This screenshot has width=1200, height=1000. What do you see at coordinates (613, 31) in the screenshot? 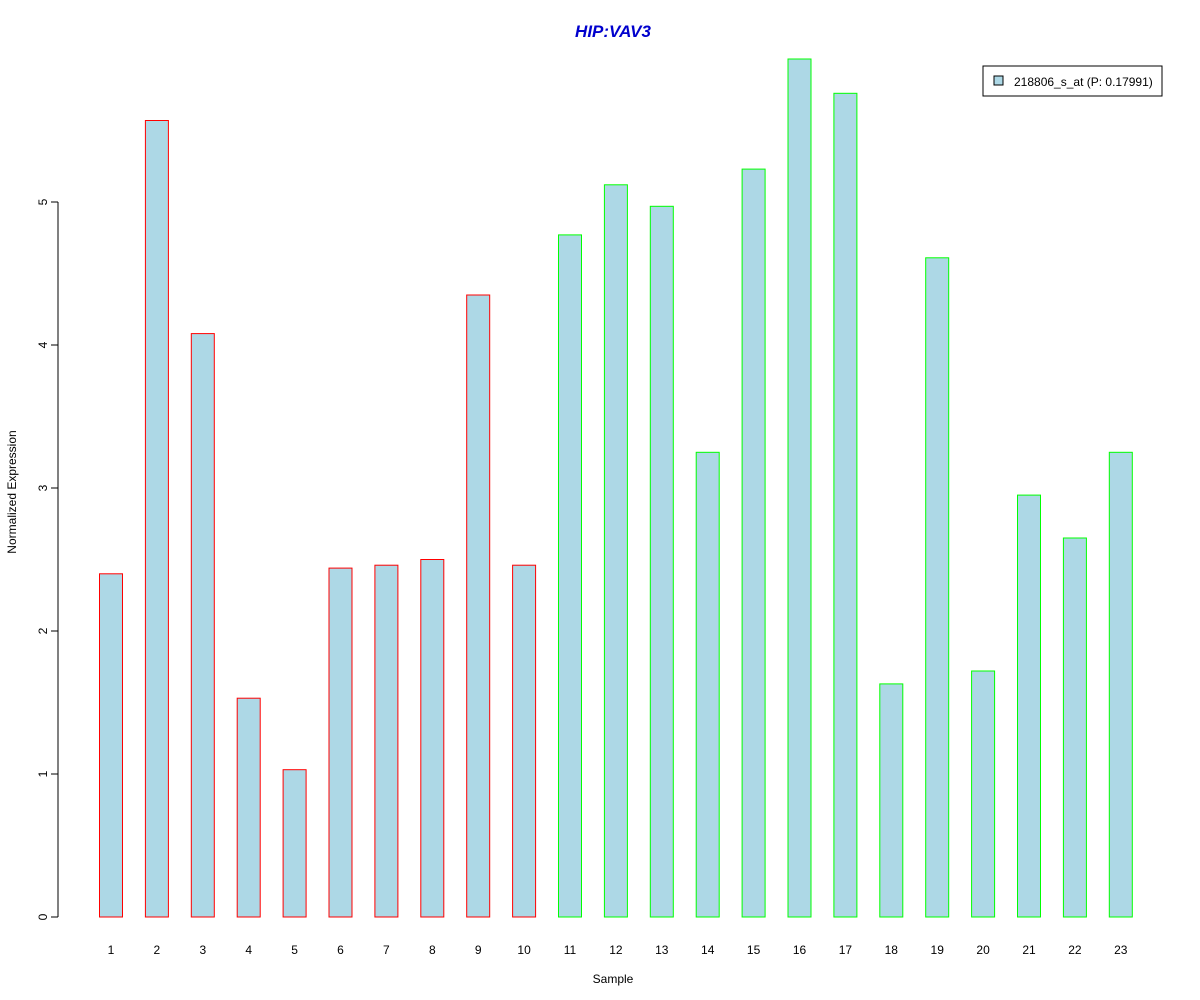
I see `chart-title: HIP:VAV3` at bounding box center [613, 31].